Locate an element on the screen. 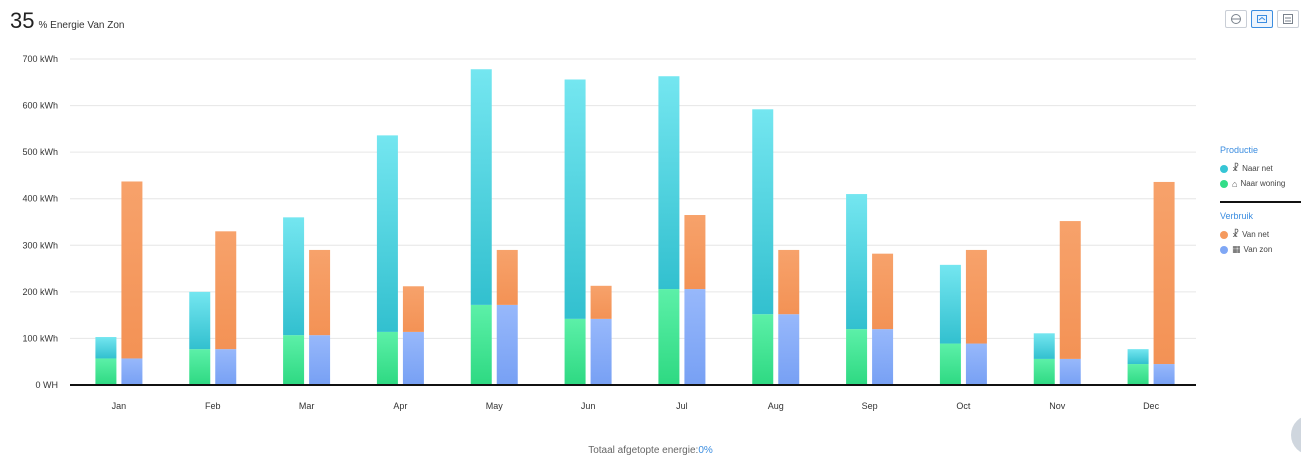  legend-verbruik-title: Verbruik is located at coordinates (1237, 216).